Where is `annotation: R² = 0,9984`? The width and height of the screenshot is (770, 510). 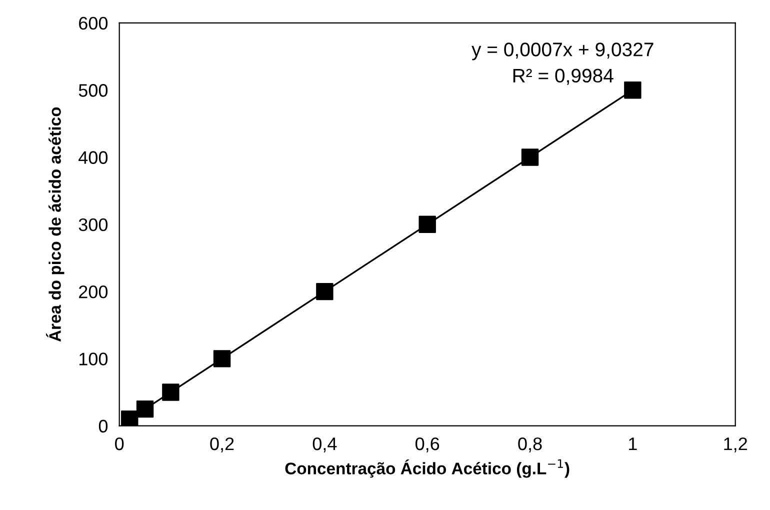 annotation: R² = 0,9984 is located at coordinates (563, 76).